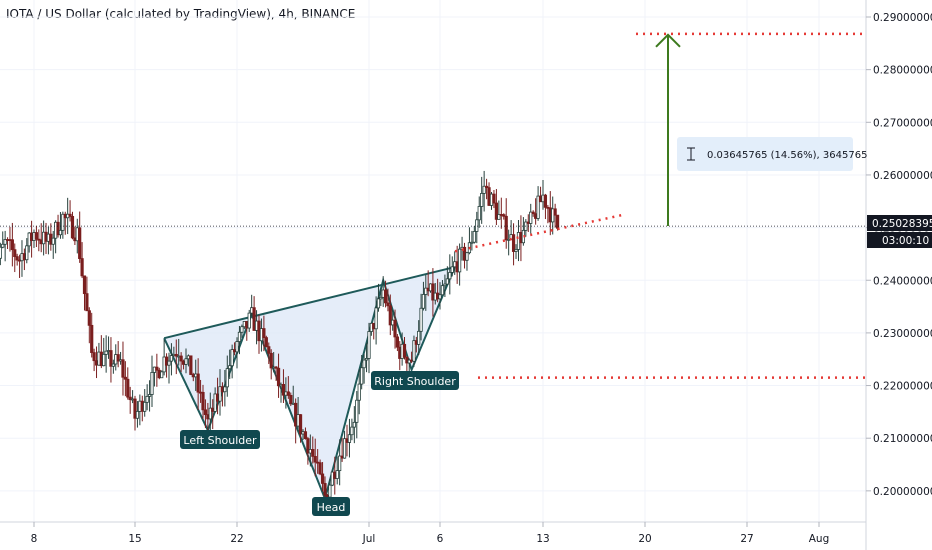 The height and width of the screenshot is (550, 932). What do you see at coordinates (440, 539) in the screenshot?
I see `x-tick-label: 6` at bounding box center [440, 539].